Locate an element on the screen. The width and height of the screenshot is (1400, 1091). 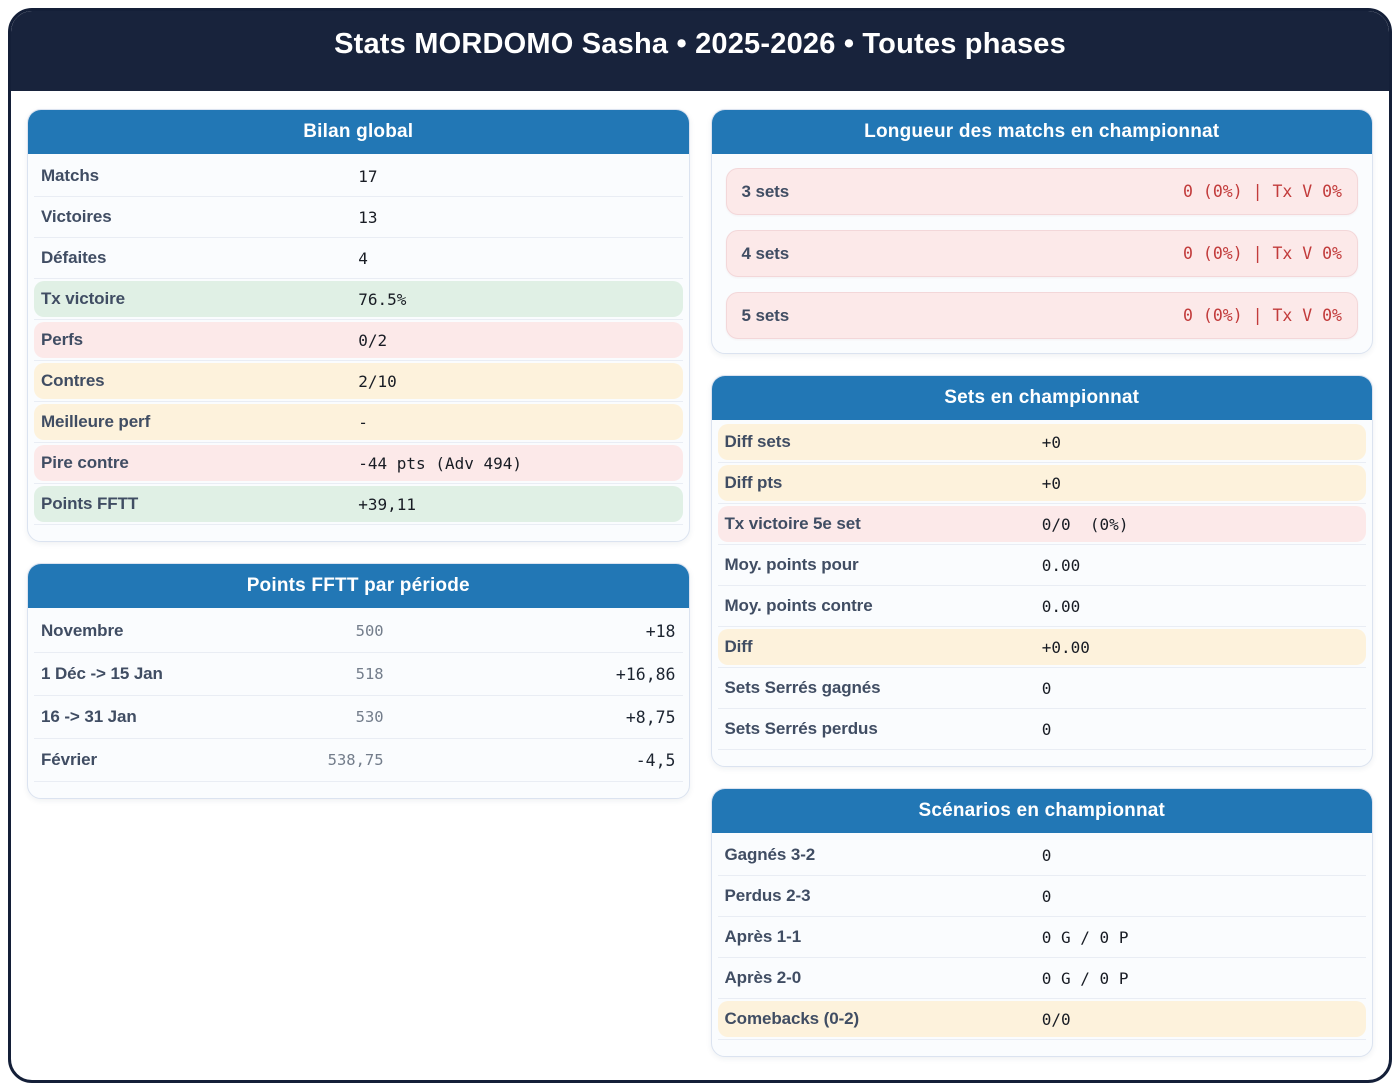
card-title: Scénarios en championnat is located at coordinates (1042, 810).